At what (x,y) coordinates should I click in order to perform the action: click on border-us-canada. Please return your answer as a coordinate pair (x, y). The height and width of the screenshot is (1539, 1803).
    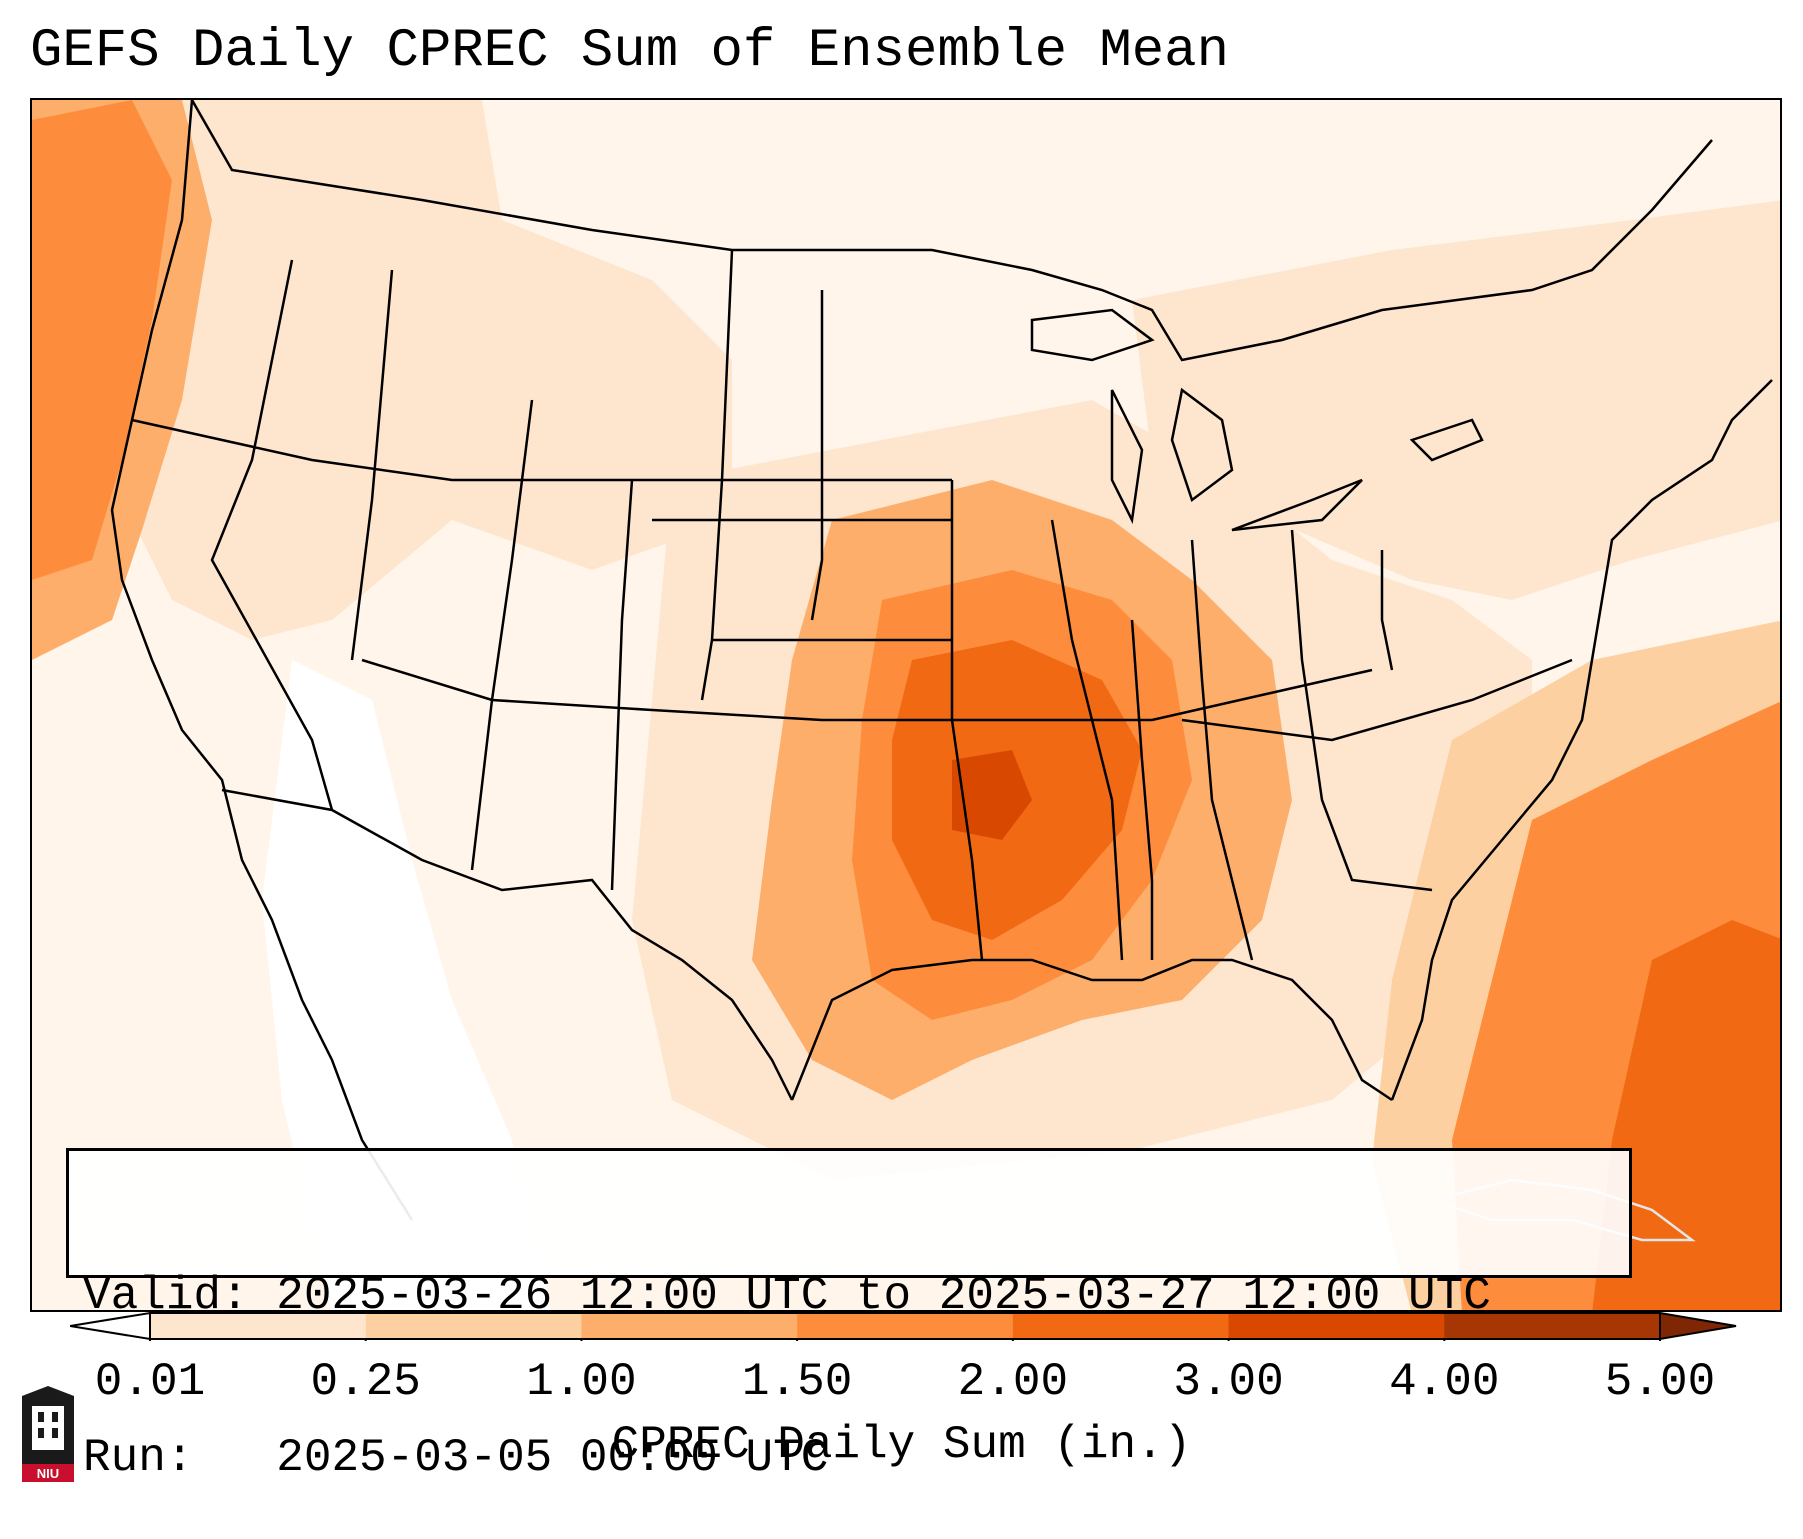
    Looking at the image, I should click on (951, 231).